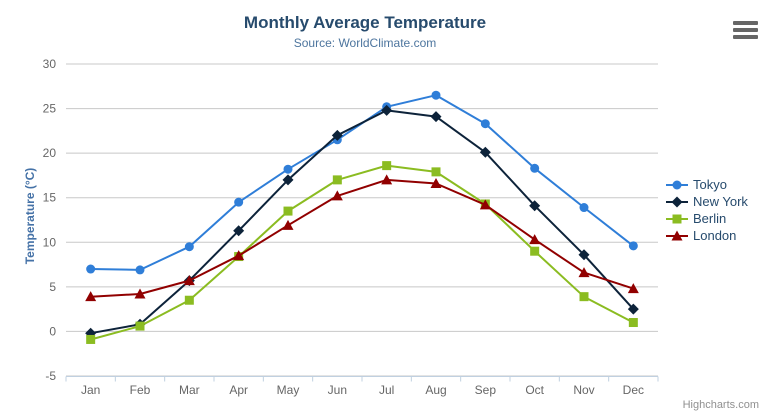 Image resolution: width=769 pixels, height=416 pixels. Describe the element at coordinates (91, 339) in the screenshot. I see `data-point-berlin-jan` at that location.